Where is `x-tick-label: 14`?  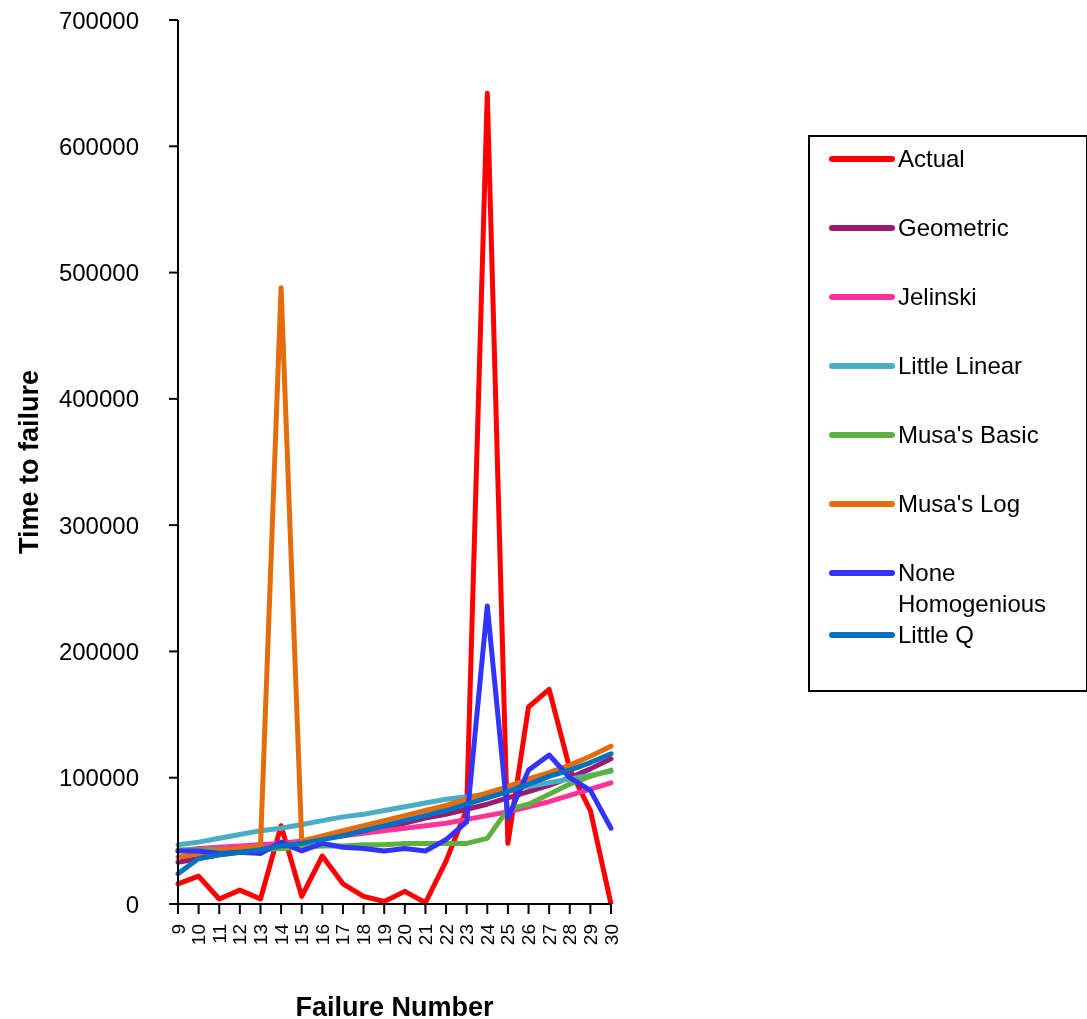 x-tick-label: 14 is located at coordinates (281, 934).